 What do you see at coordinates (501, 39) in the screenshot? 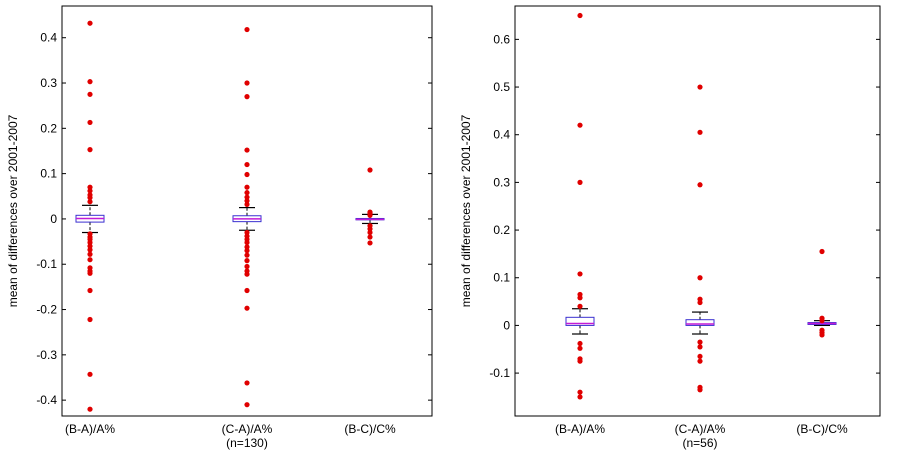
I see `y-tick-label: 0.6` at bounding box center [501, 39].